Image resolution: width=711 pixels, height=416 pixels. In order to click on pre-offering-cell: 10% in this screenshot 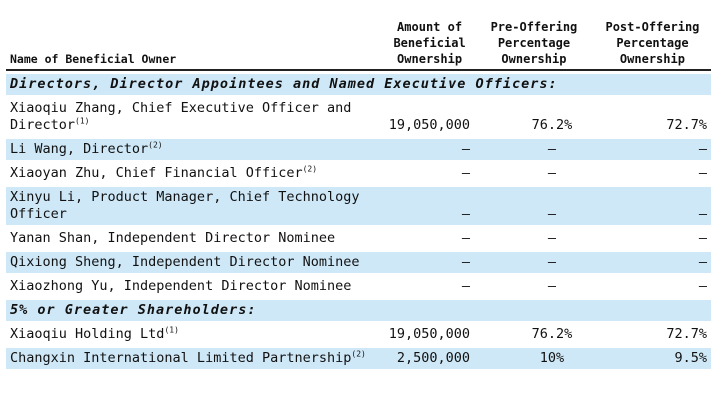, I will do `click(533, 358)`.